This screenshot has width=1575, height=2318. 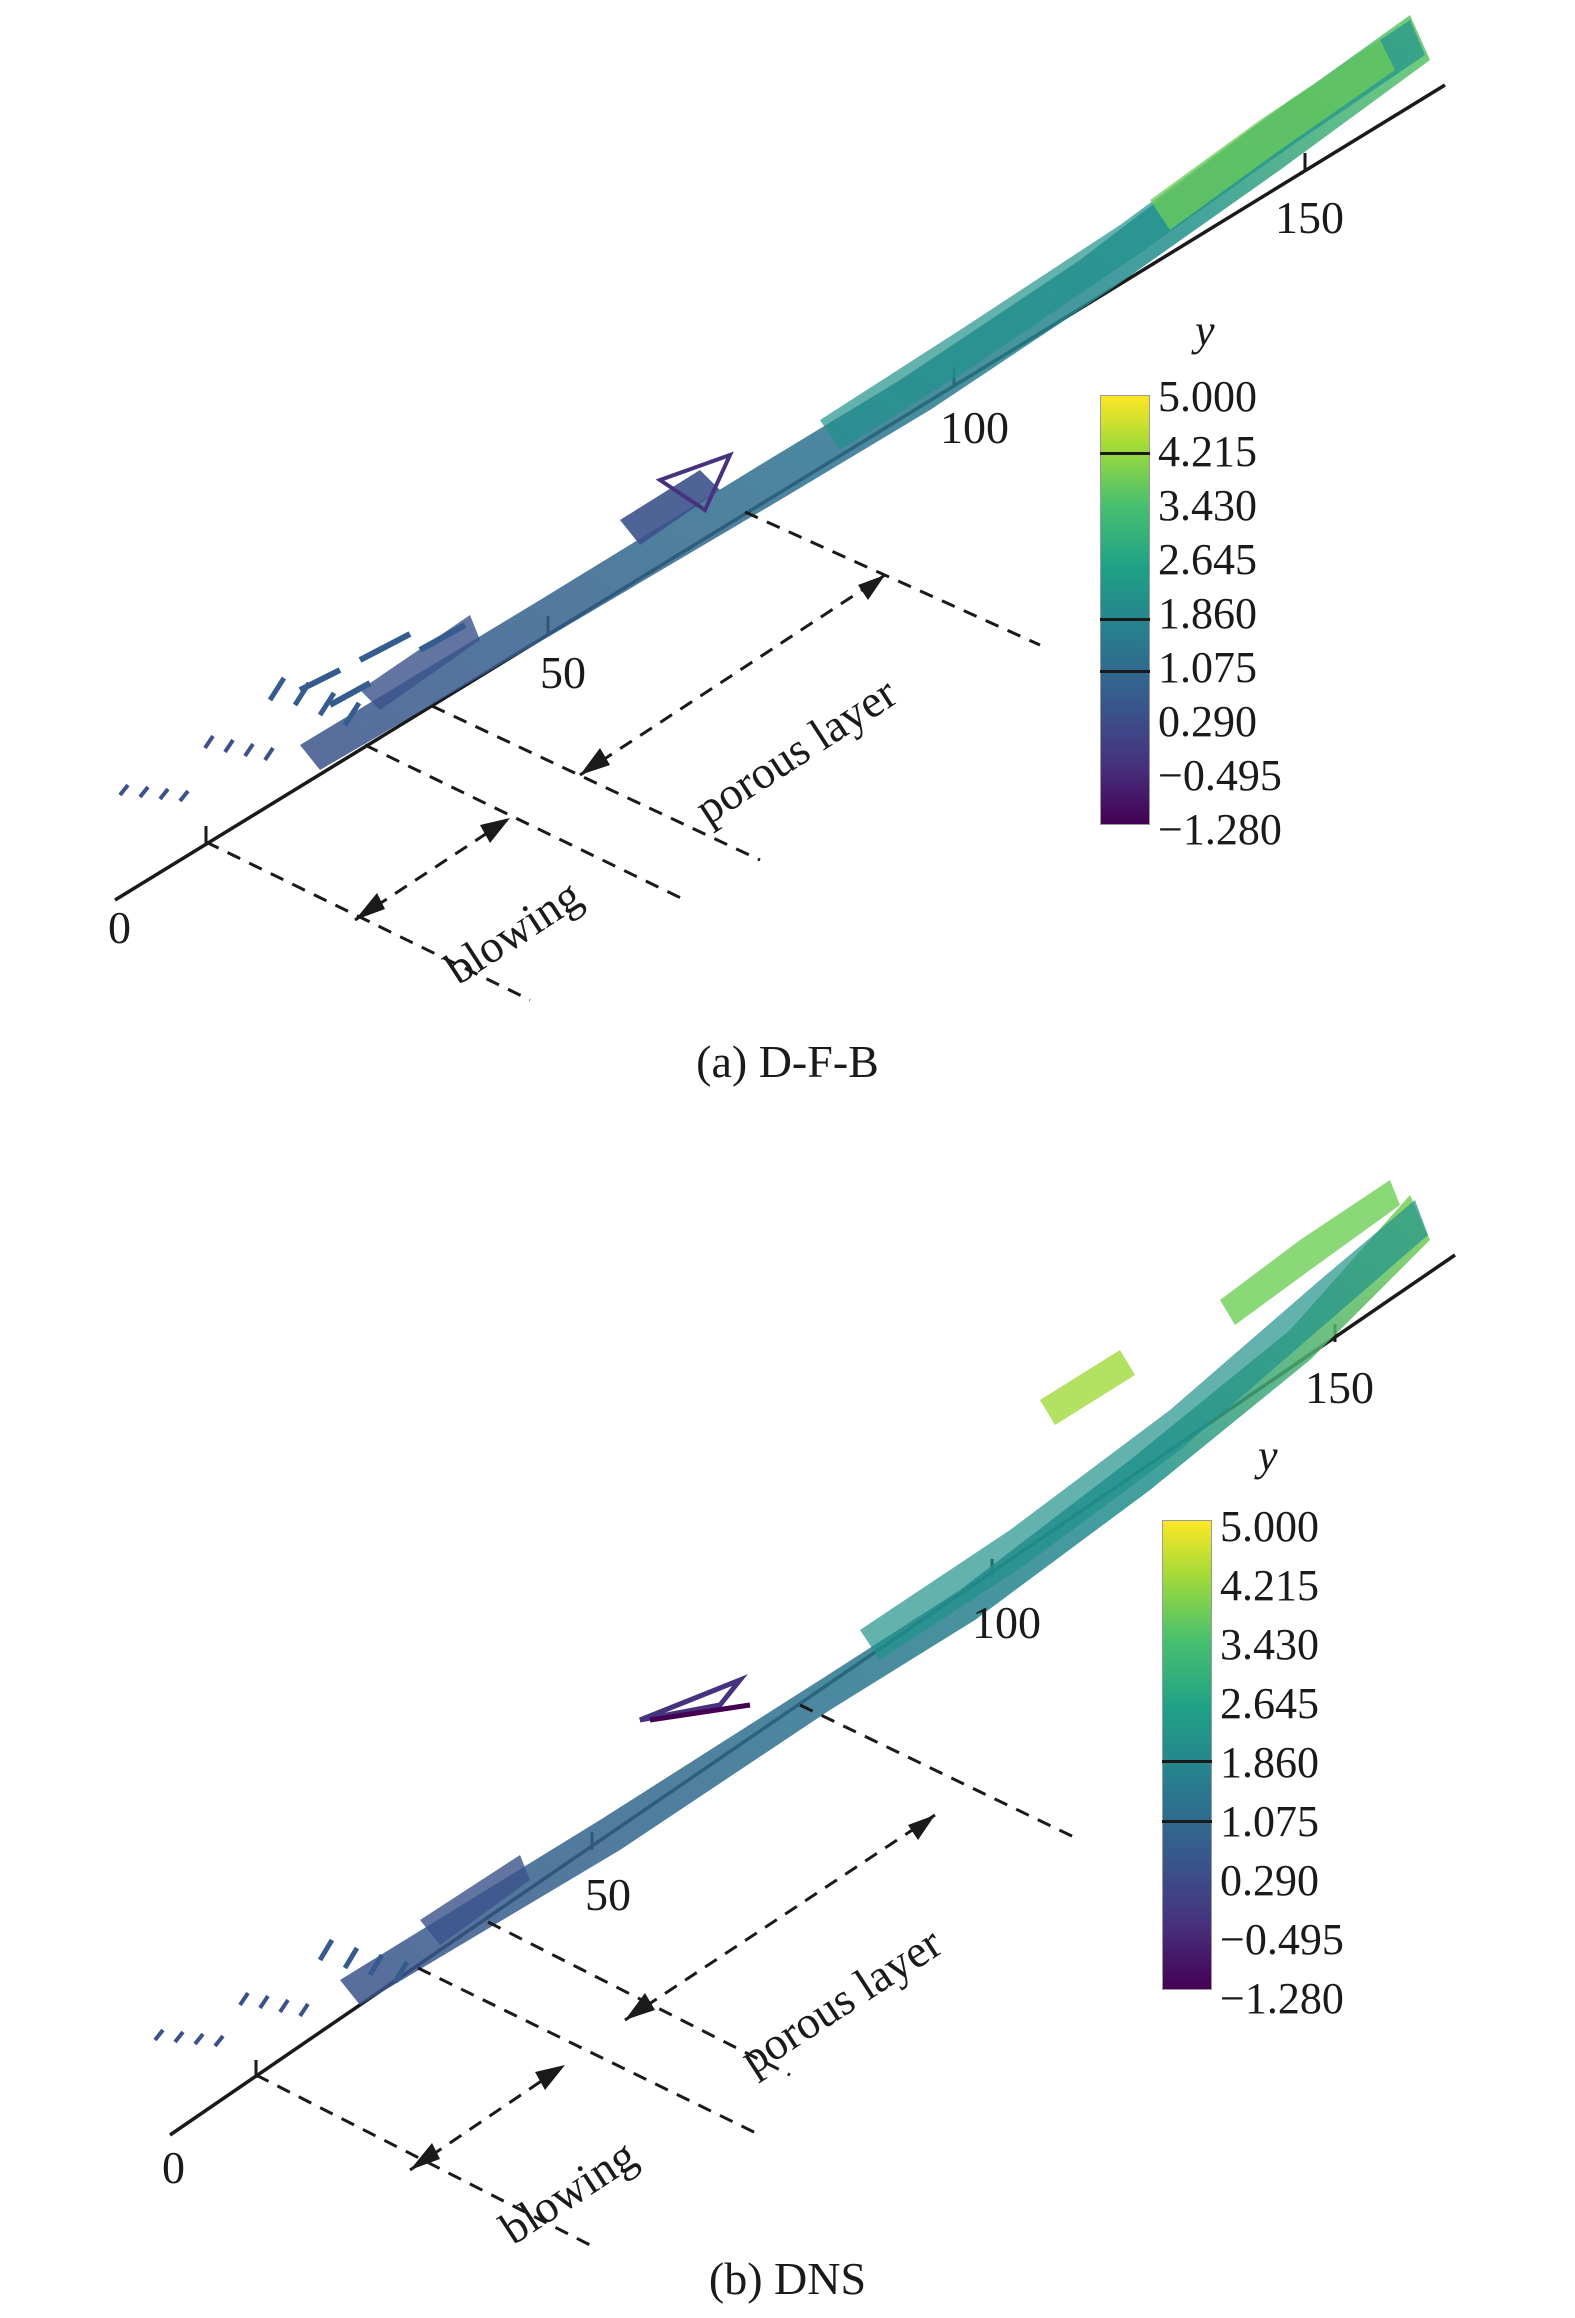 What do you see at coordinates (787, 2278) in the screenshot?
I see `caption-b: (b) DNS` at bounding box center [787, 2278].